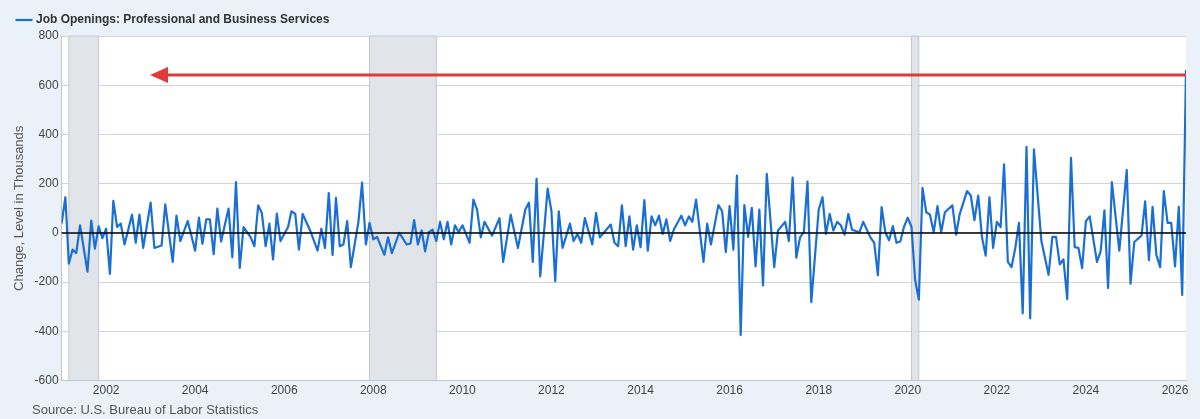 The height and width of the screenshot is (419, 1200). What do you see at coordinates (463, 390) in the screenshot?
I see `x-tick-label: 2010` at bounding box center [463, 390].